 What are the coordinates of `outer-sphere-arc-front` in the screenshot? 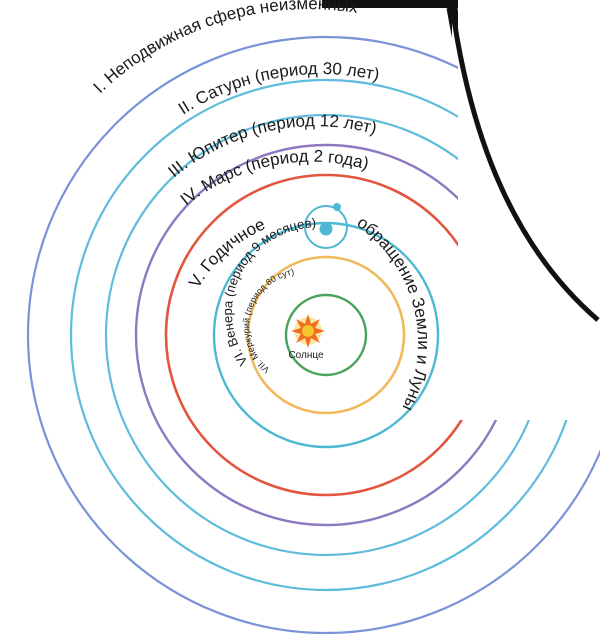 It's located at (524, 163).